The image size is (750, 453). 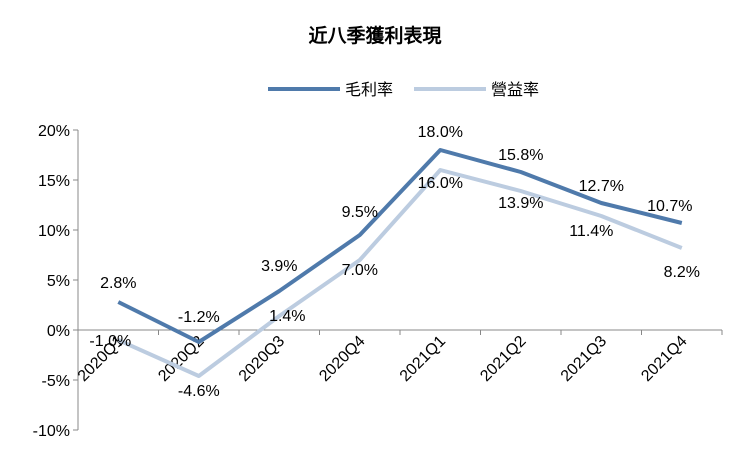 I want to click on y-tick-label: -10%, so click(x=51, y=431).